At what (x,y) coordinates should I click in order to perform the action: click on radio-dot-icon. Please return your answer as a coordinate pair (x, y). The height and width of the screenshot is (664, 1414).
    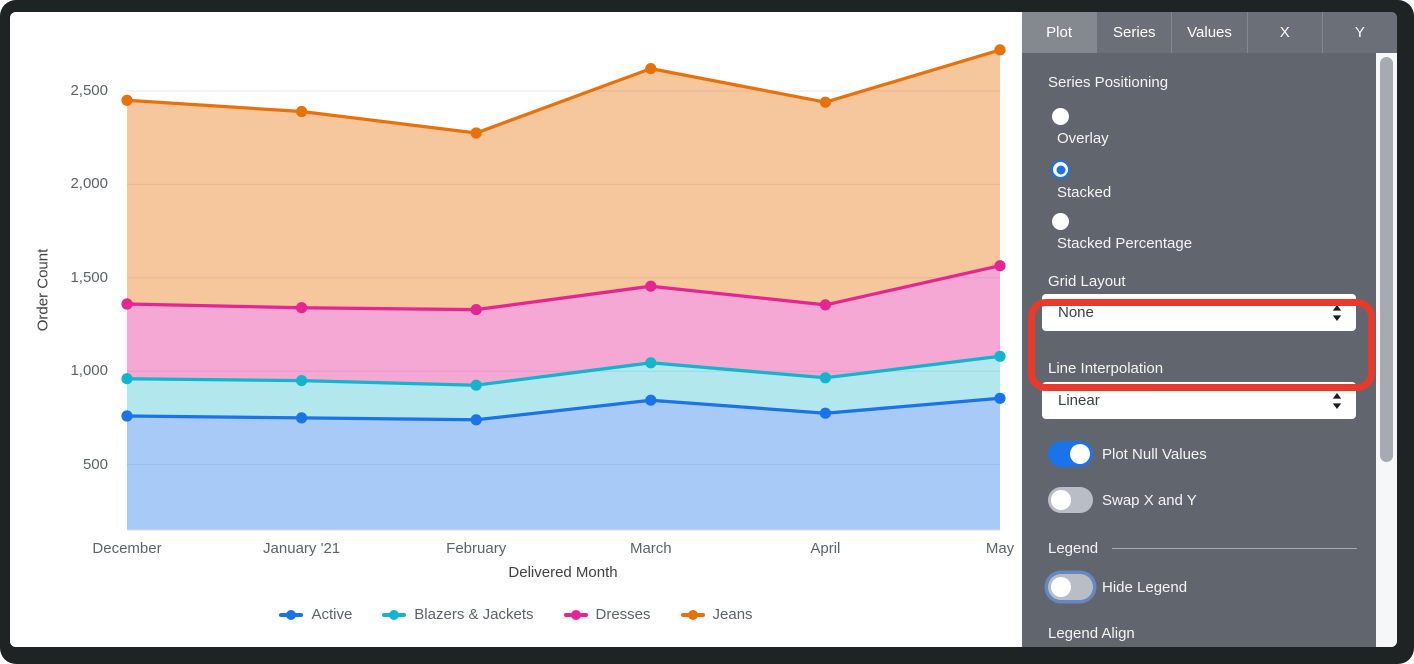
    Looking at the image, I should click on (1060, 169).